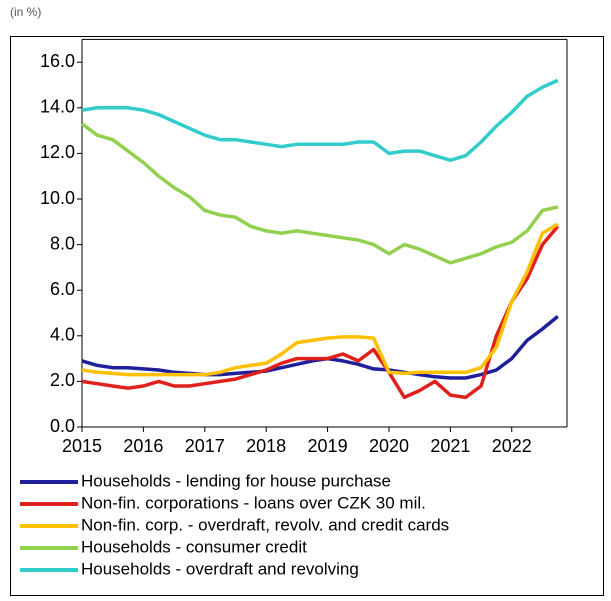  I want to click on y-tick-label: 12.0, so click(57, 152).